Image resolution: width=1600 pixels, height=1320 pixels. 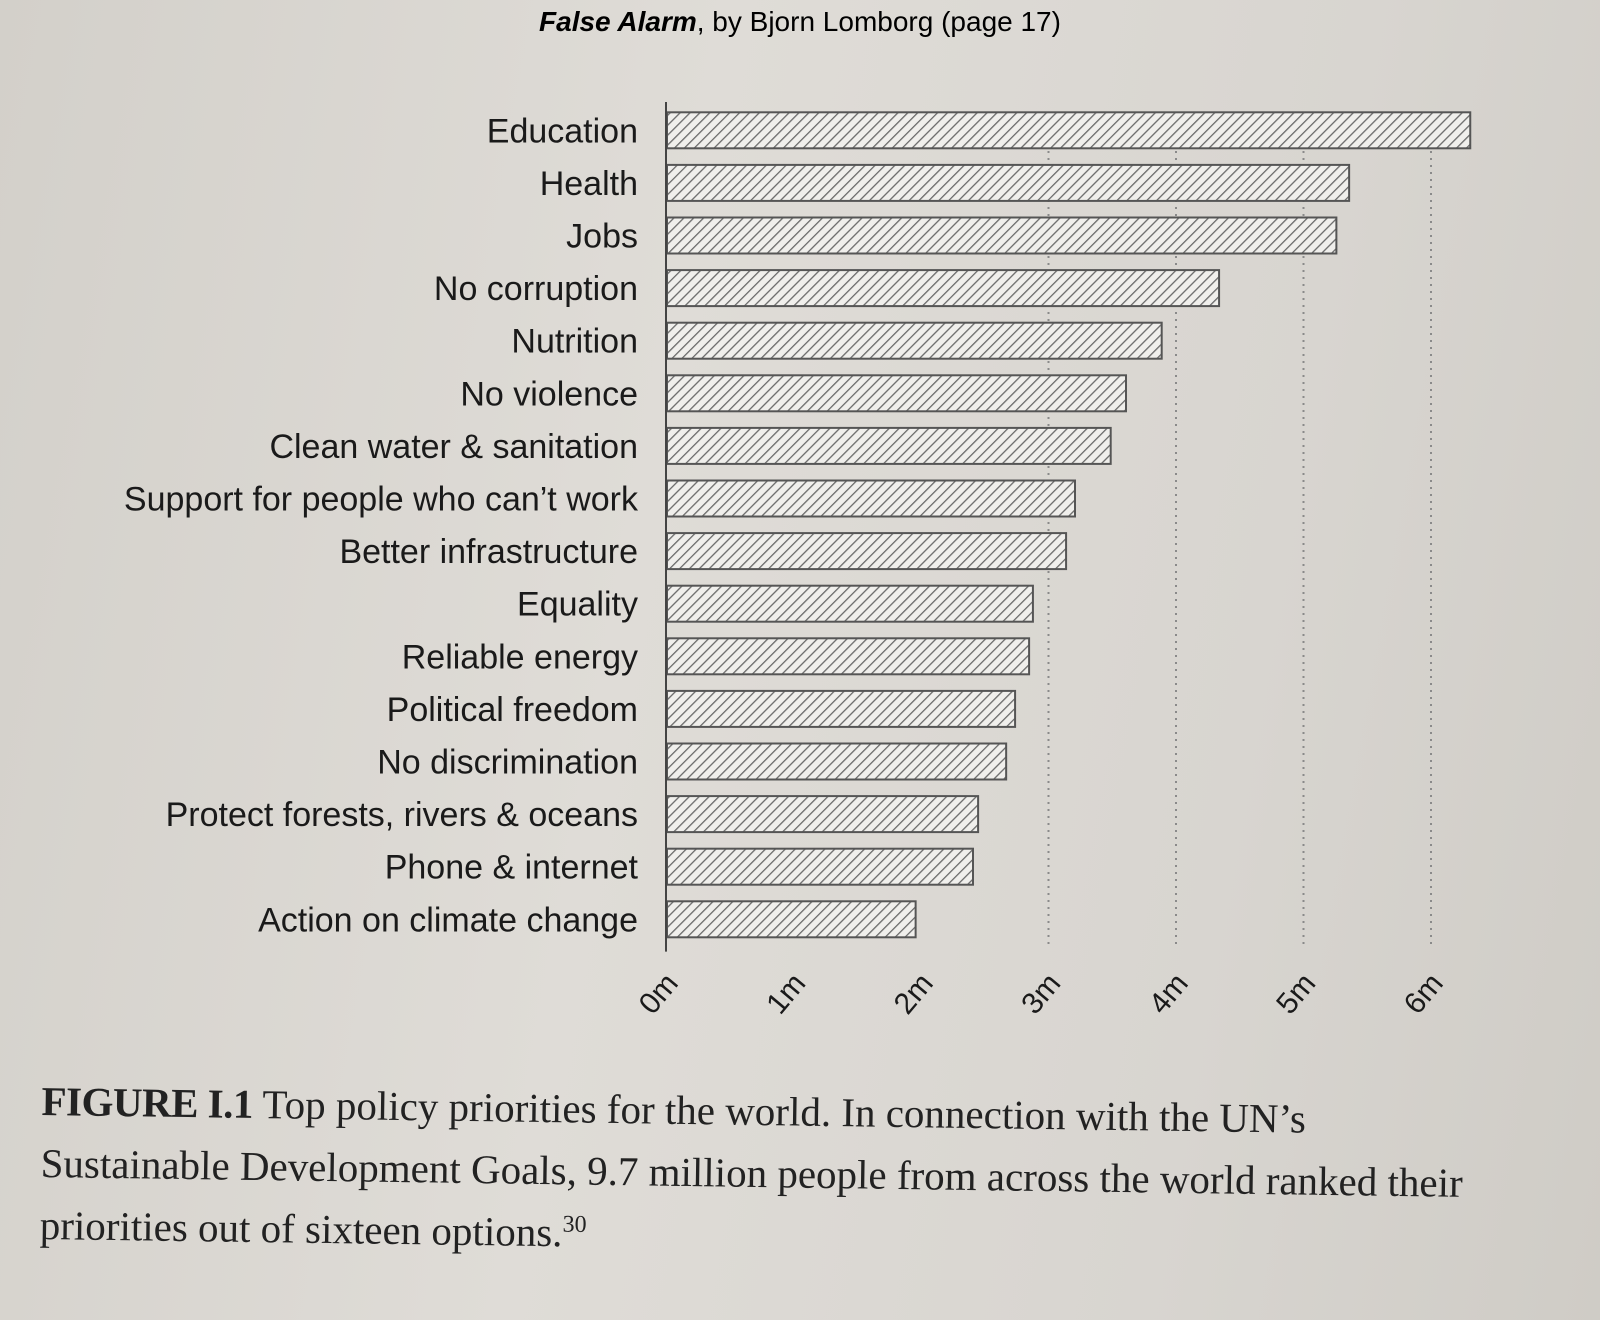 I want to click on category-label: Jobs, so click(x=602, y=237).